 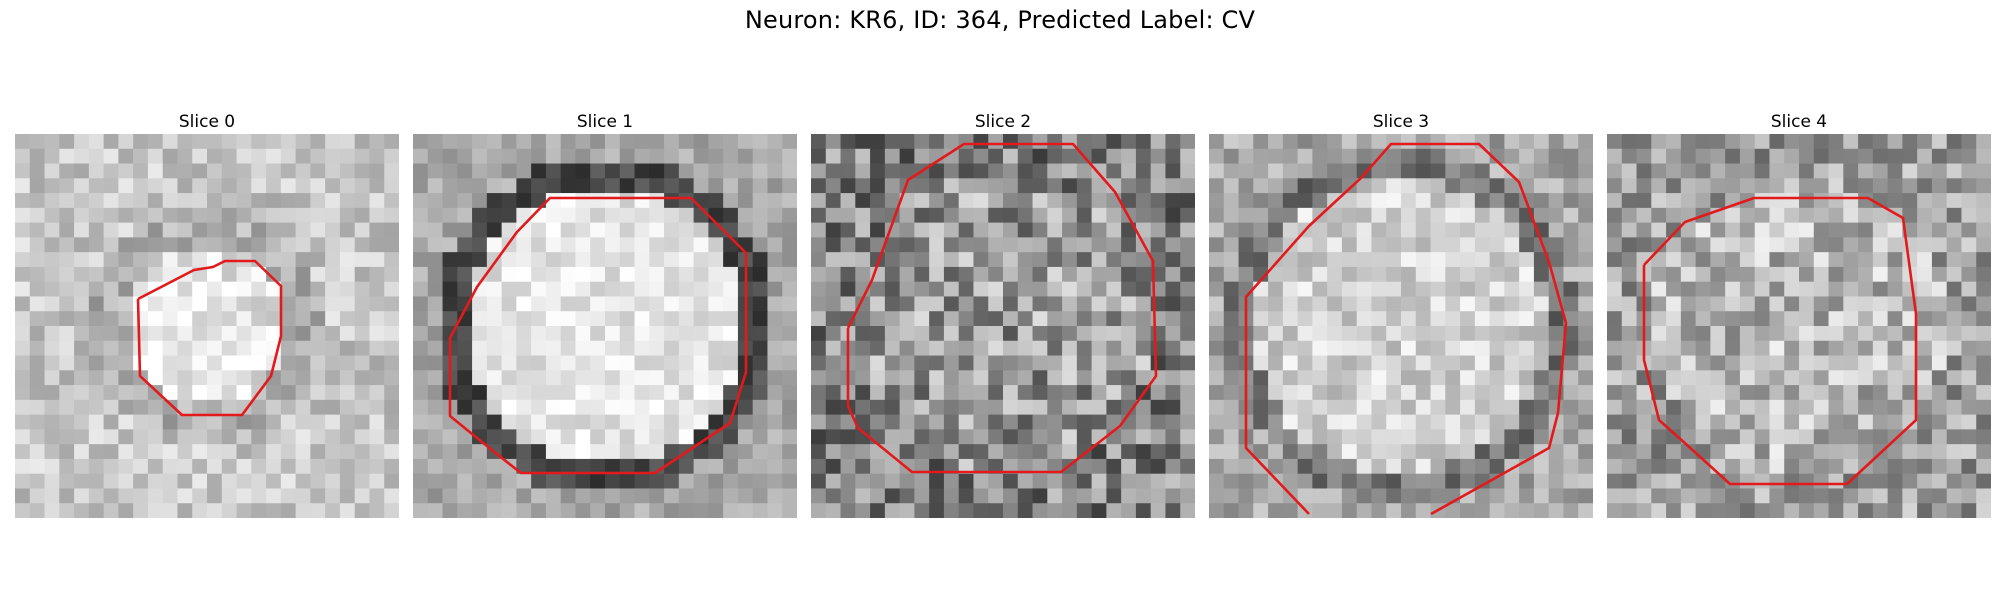 What do you see at coordinates (1799, 122) in the screenshot?
I see `slice-title: Slice 4` at bounding box center [1799, 122].